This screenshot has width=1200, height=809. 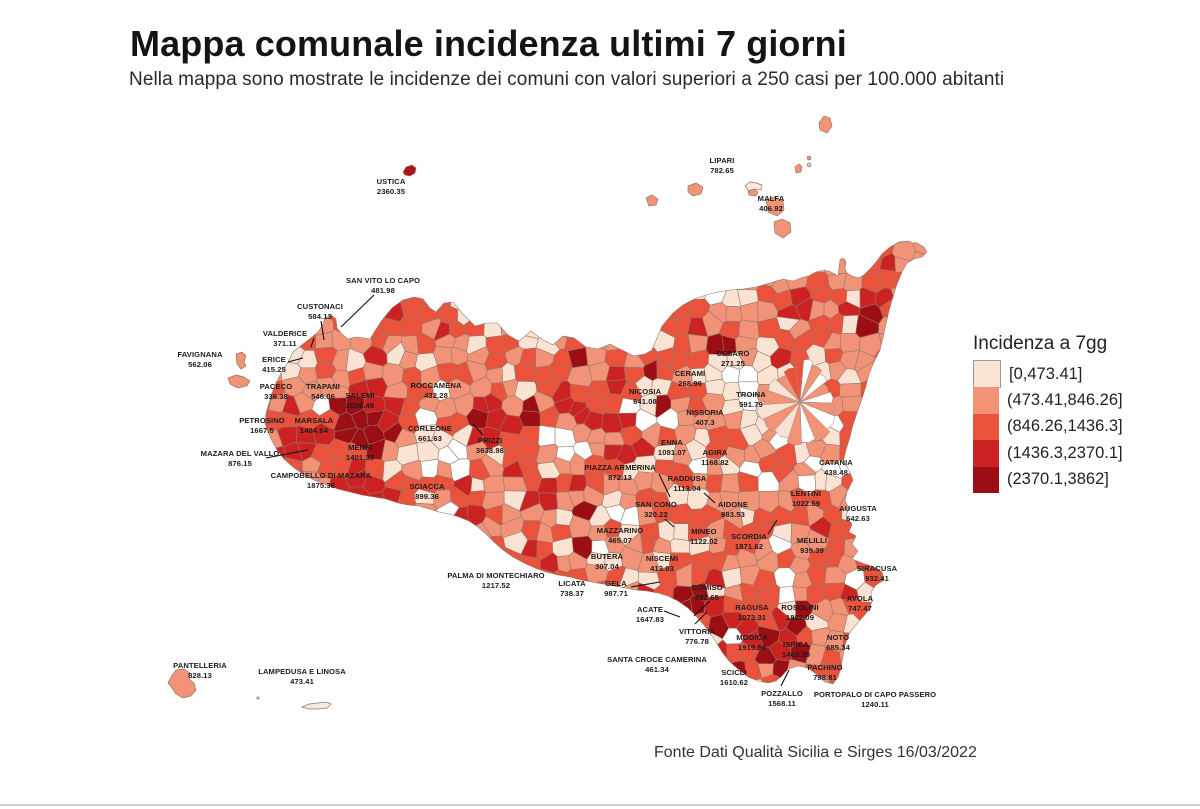 What do you see at coordinates (877, 578) in the screenshot?
I see `svg-text: 932.41` at bounding box center [877, 578].